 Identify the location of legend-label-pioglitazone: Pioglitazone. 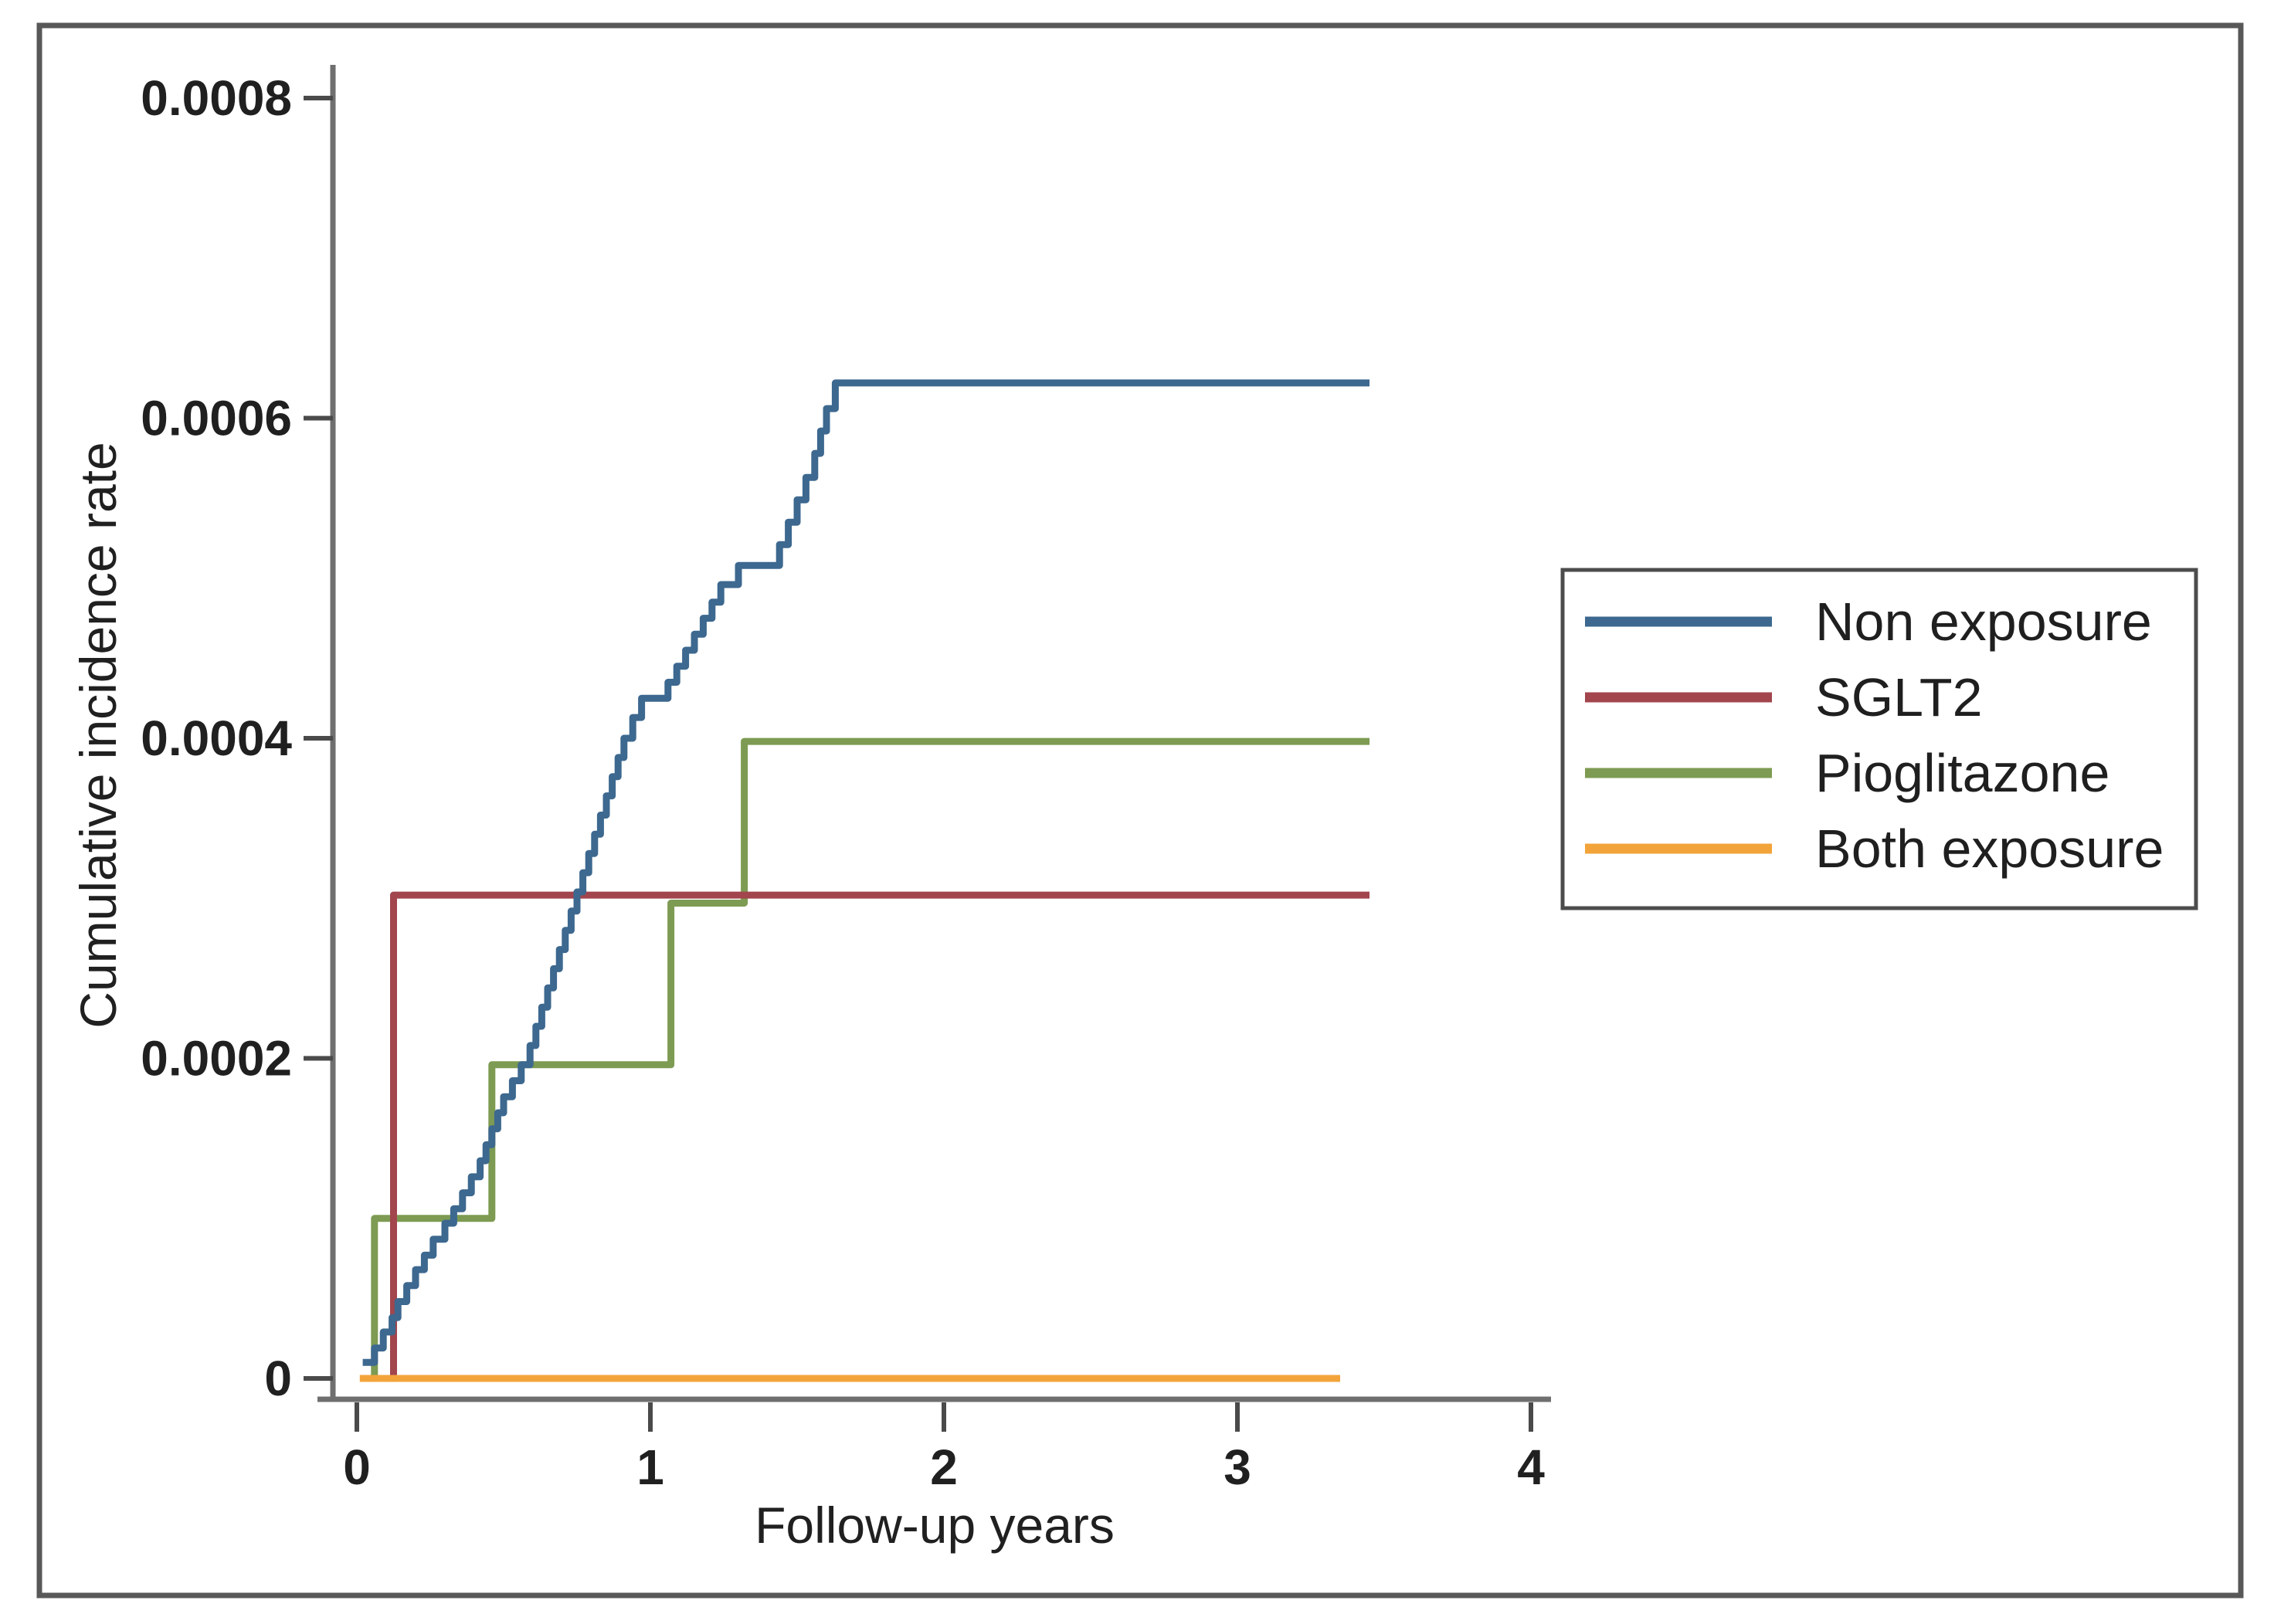
(1962, 773).